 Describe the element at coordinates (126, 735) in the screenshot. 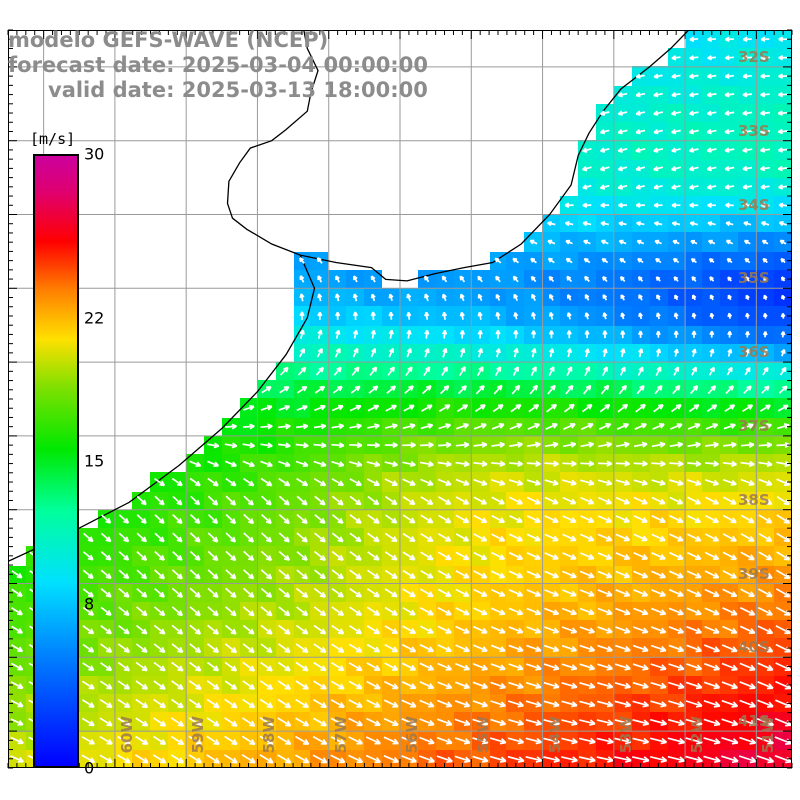

I see `longitude-label-60W: 60W` at that location.